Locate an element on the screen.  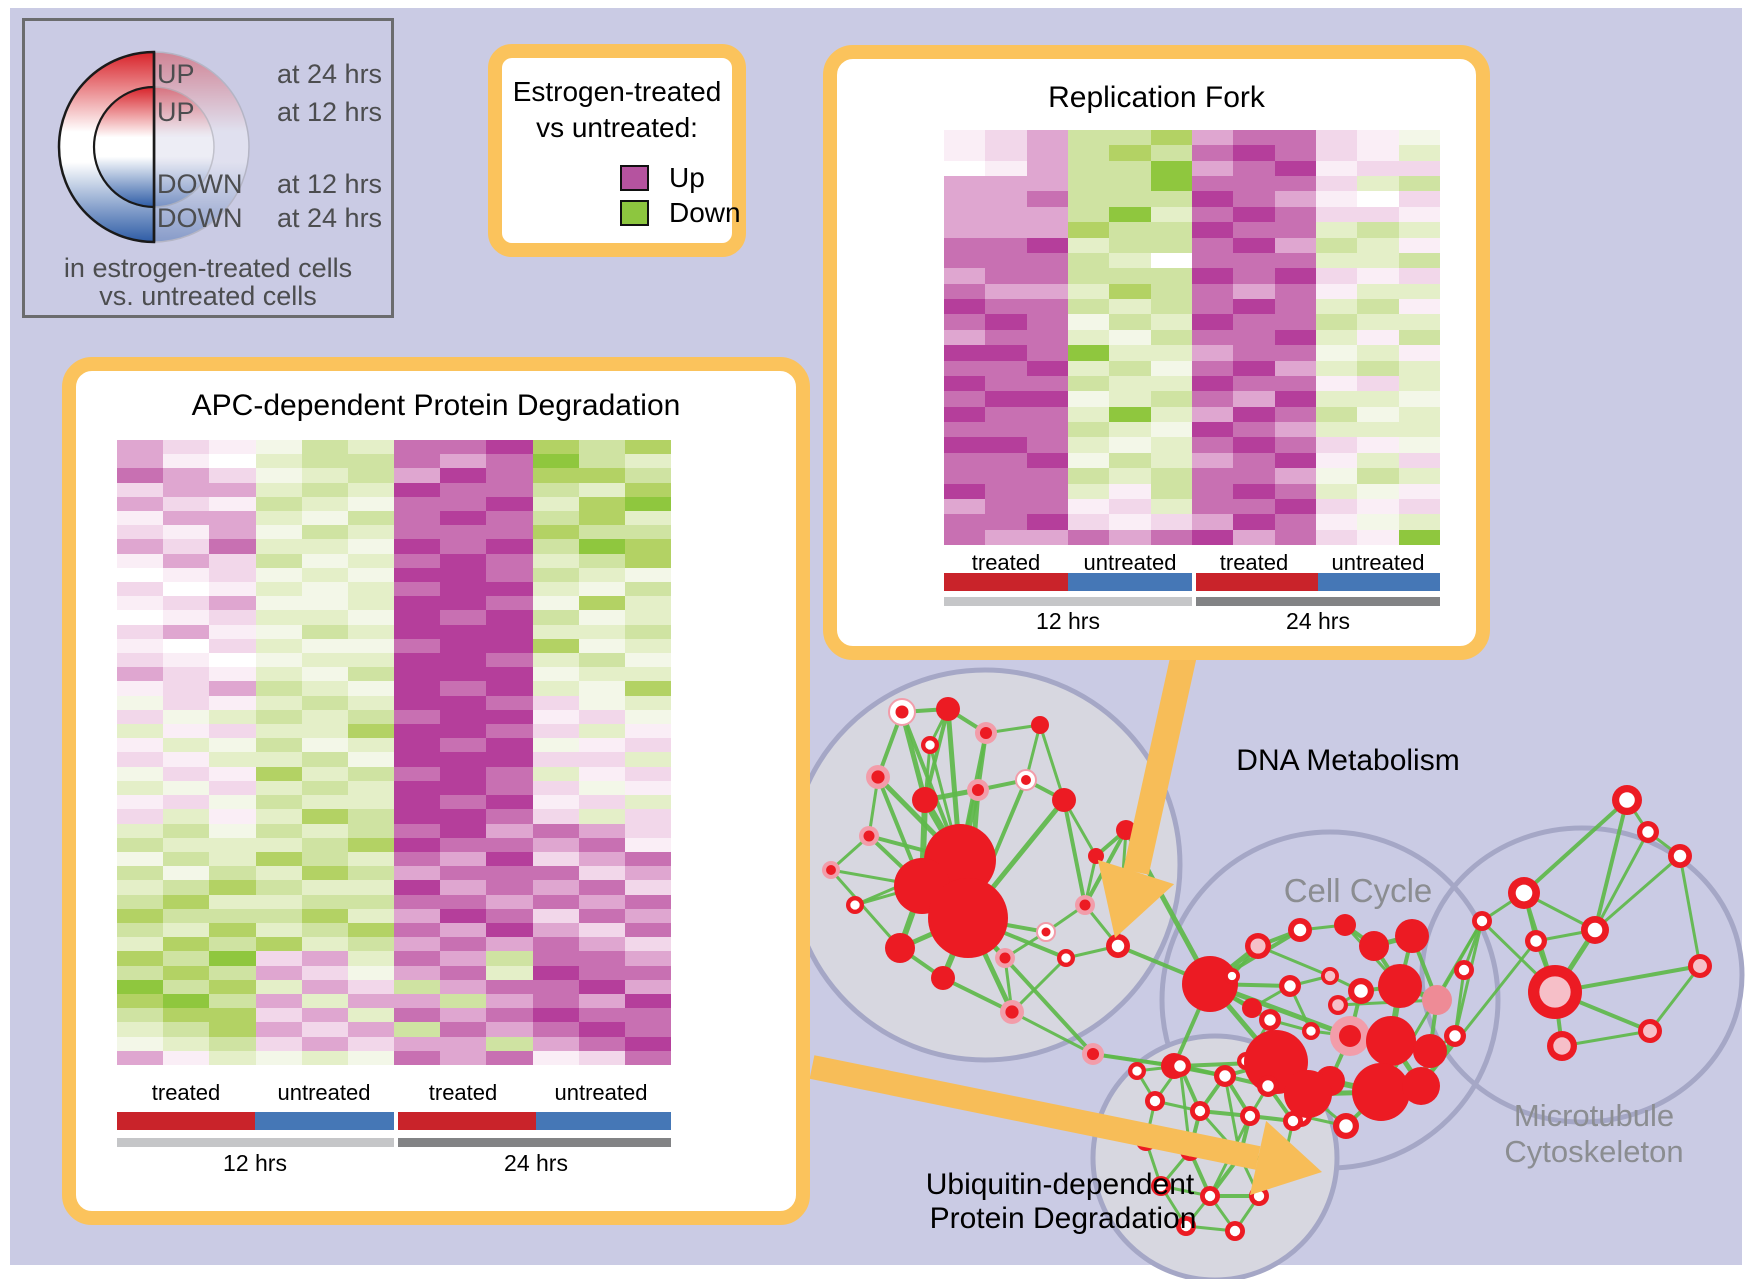
legend-item-down: Down is located at coordinates (680, 213).